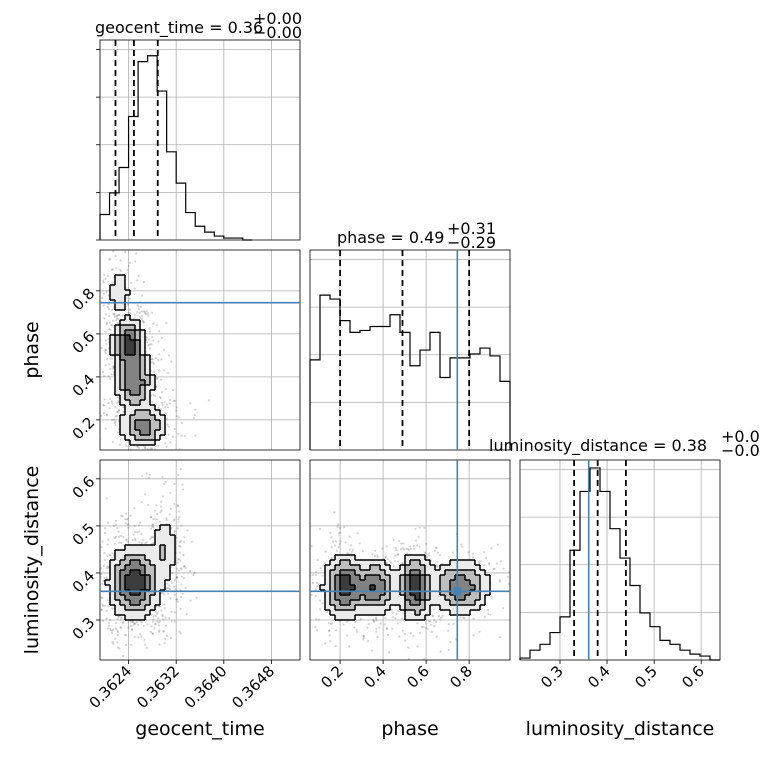 The width and height of the screenshot is (760, 760). What do you see at coordinates (32, 349) in the screenshot?
I see `ylabel-phase: phase` at bounding box center [32, 349].